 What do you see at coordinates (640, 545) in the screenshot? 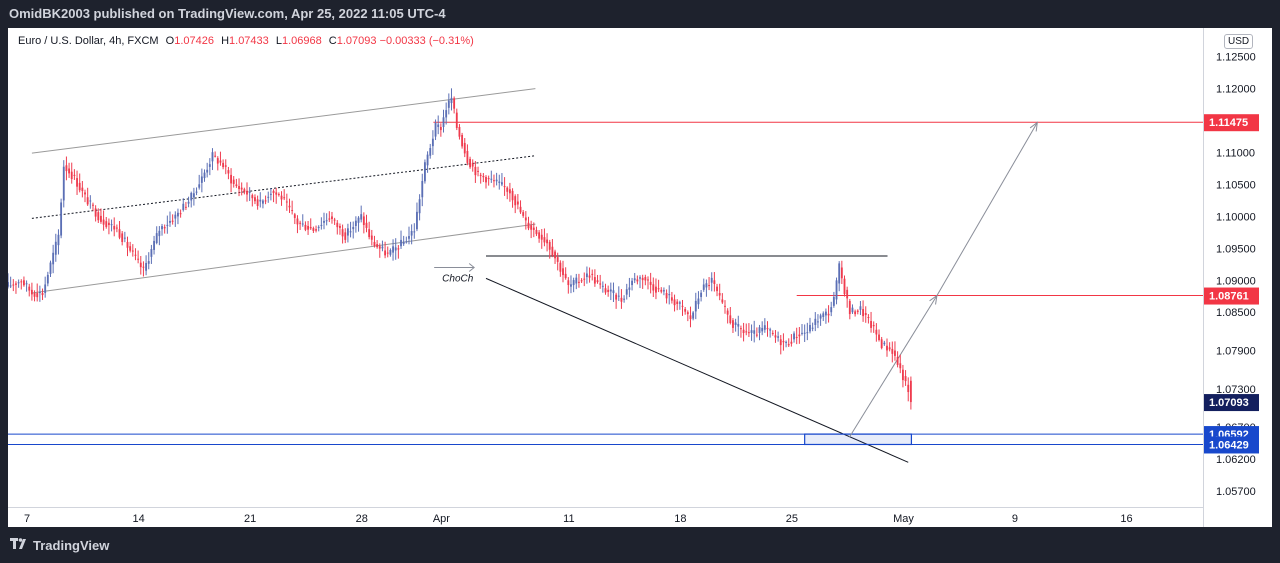
I see `footer: TradingView` at bounding box center [640, 545].